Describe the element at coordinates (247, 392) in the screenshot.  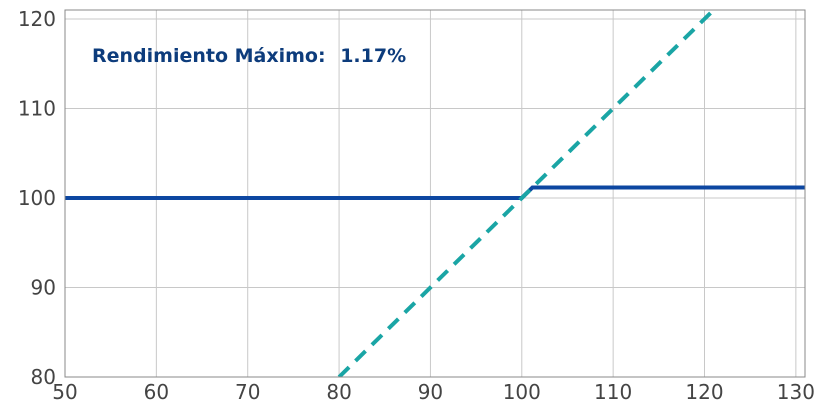
I see `x-tick-label: 70` at that location.